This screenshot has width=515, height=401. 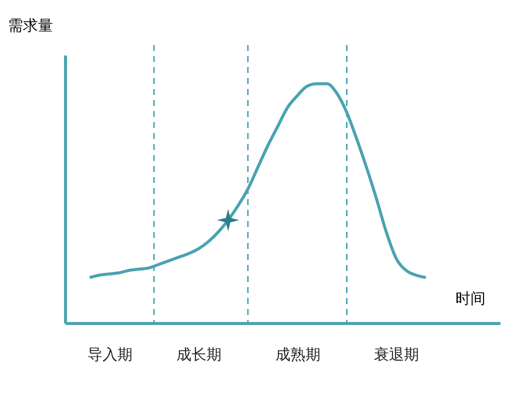 I want to click on x-axis-title: 时间, so click(x=471, y=299).